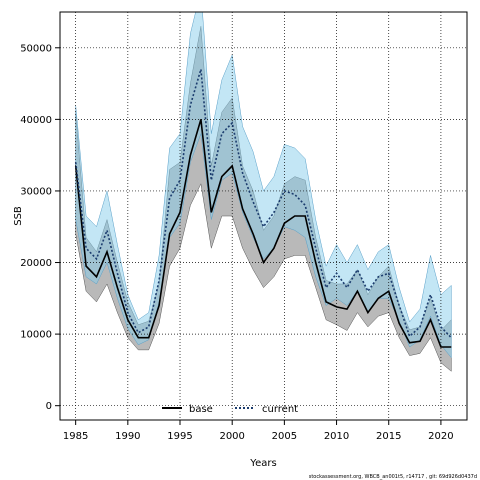 This screenshot has width=480, height=480. Describe the element at coordinates (280, 409) in the screenshot. I see `legend-current-label: current` at that location.